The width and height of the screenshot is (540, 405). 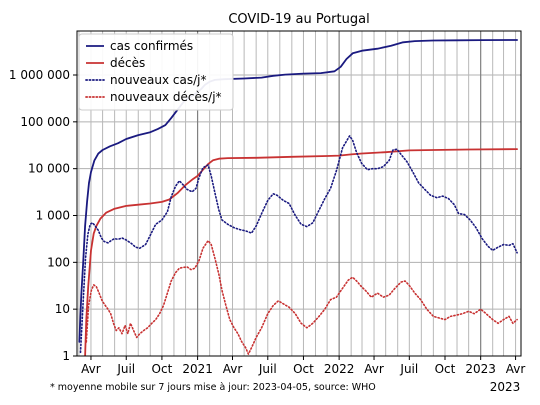 What do you see at coordinates (158, 80) in the screenshot?
I see `legend-label: nouveaux cas/j*` at bounding box center [158, 80].